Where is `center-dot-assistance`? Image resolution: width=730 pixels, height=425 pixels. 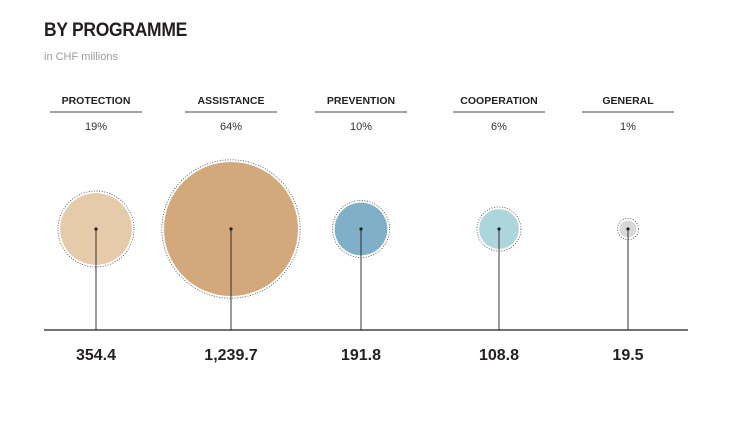
center-dot-assistance is located at coordinates (231, 229).